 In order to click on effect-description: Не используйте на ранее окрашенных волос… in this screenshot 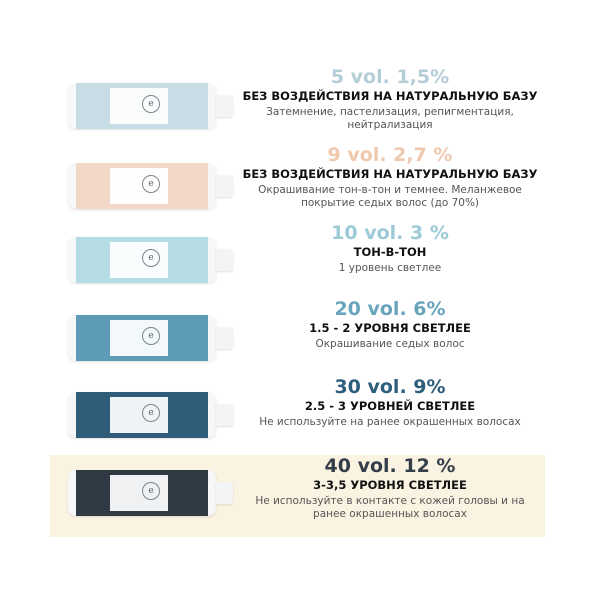, I will do `click(390, 422)`.